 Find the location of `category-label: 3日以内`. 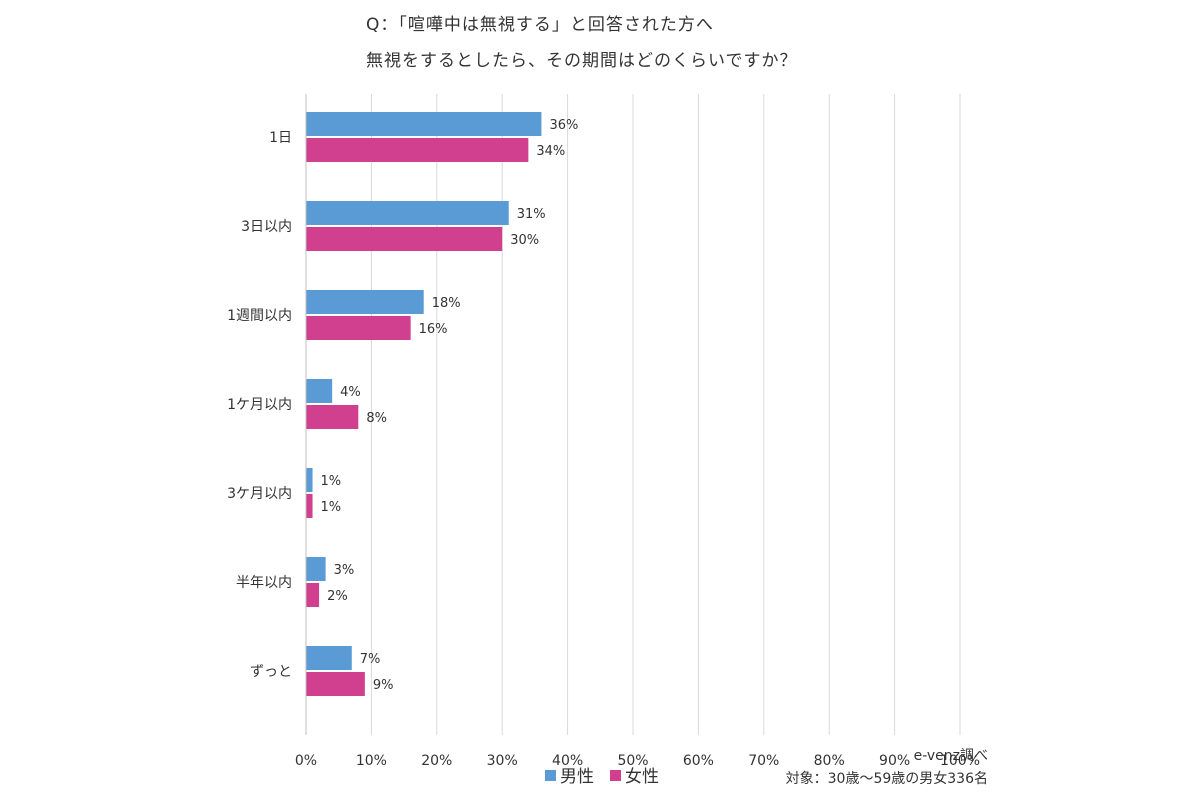

category-label: 3日以内 is located at coordinates (266, 227).